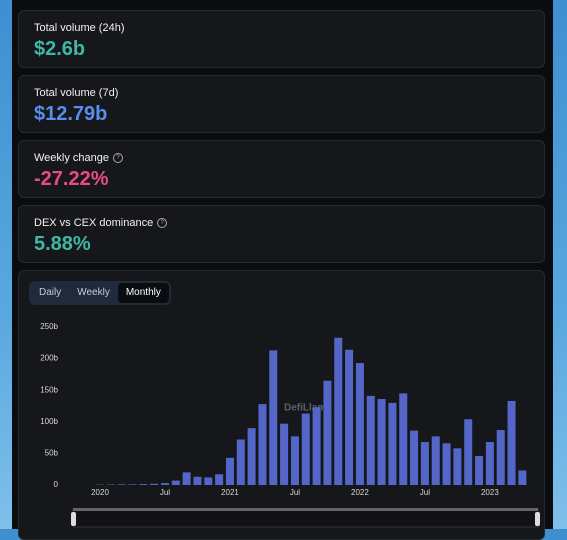 The width and height of the screenshot is (567, 540). Describe the element at coordinates (490, 492) in the screenshot. I see `x-tick-label: 2023` at that location.